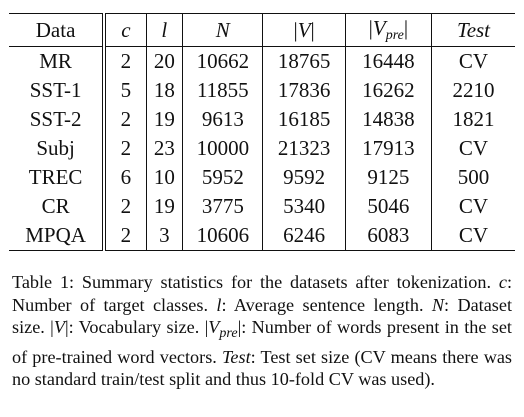 This screenshot has width=524, height=417. I want to click on table-row: MPQA 2 3 10606 6246 6083 CV, so click(262, 236).